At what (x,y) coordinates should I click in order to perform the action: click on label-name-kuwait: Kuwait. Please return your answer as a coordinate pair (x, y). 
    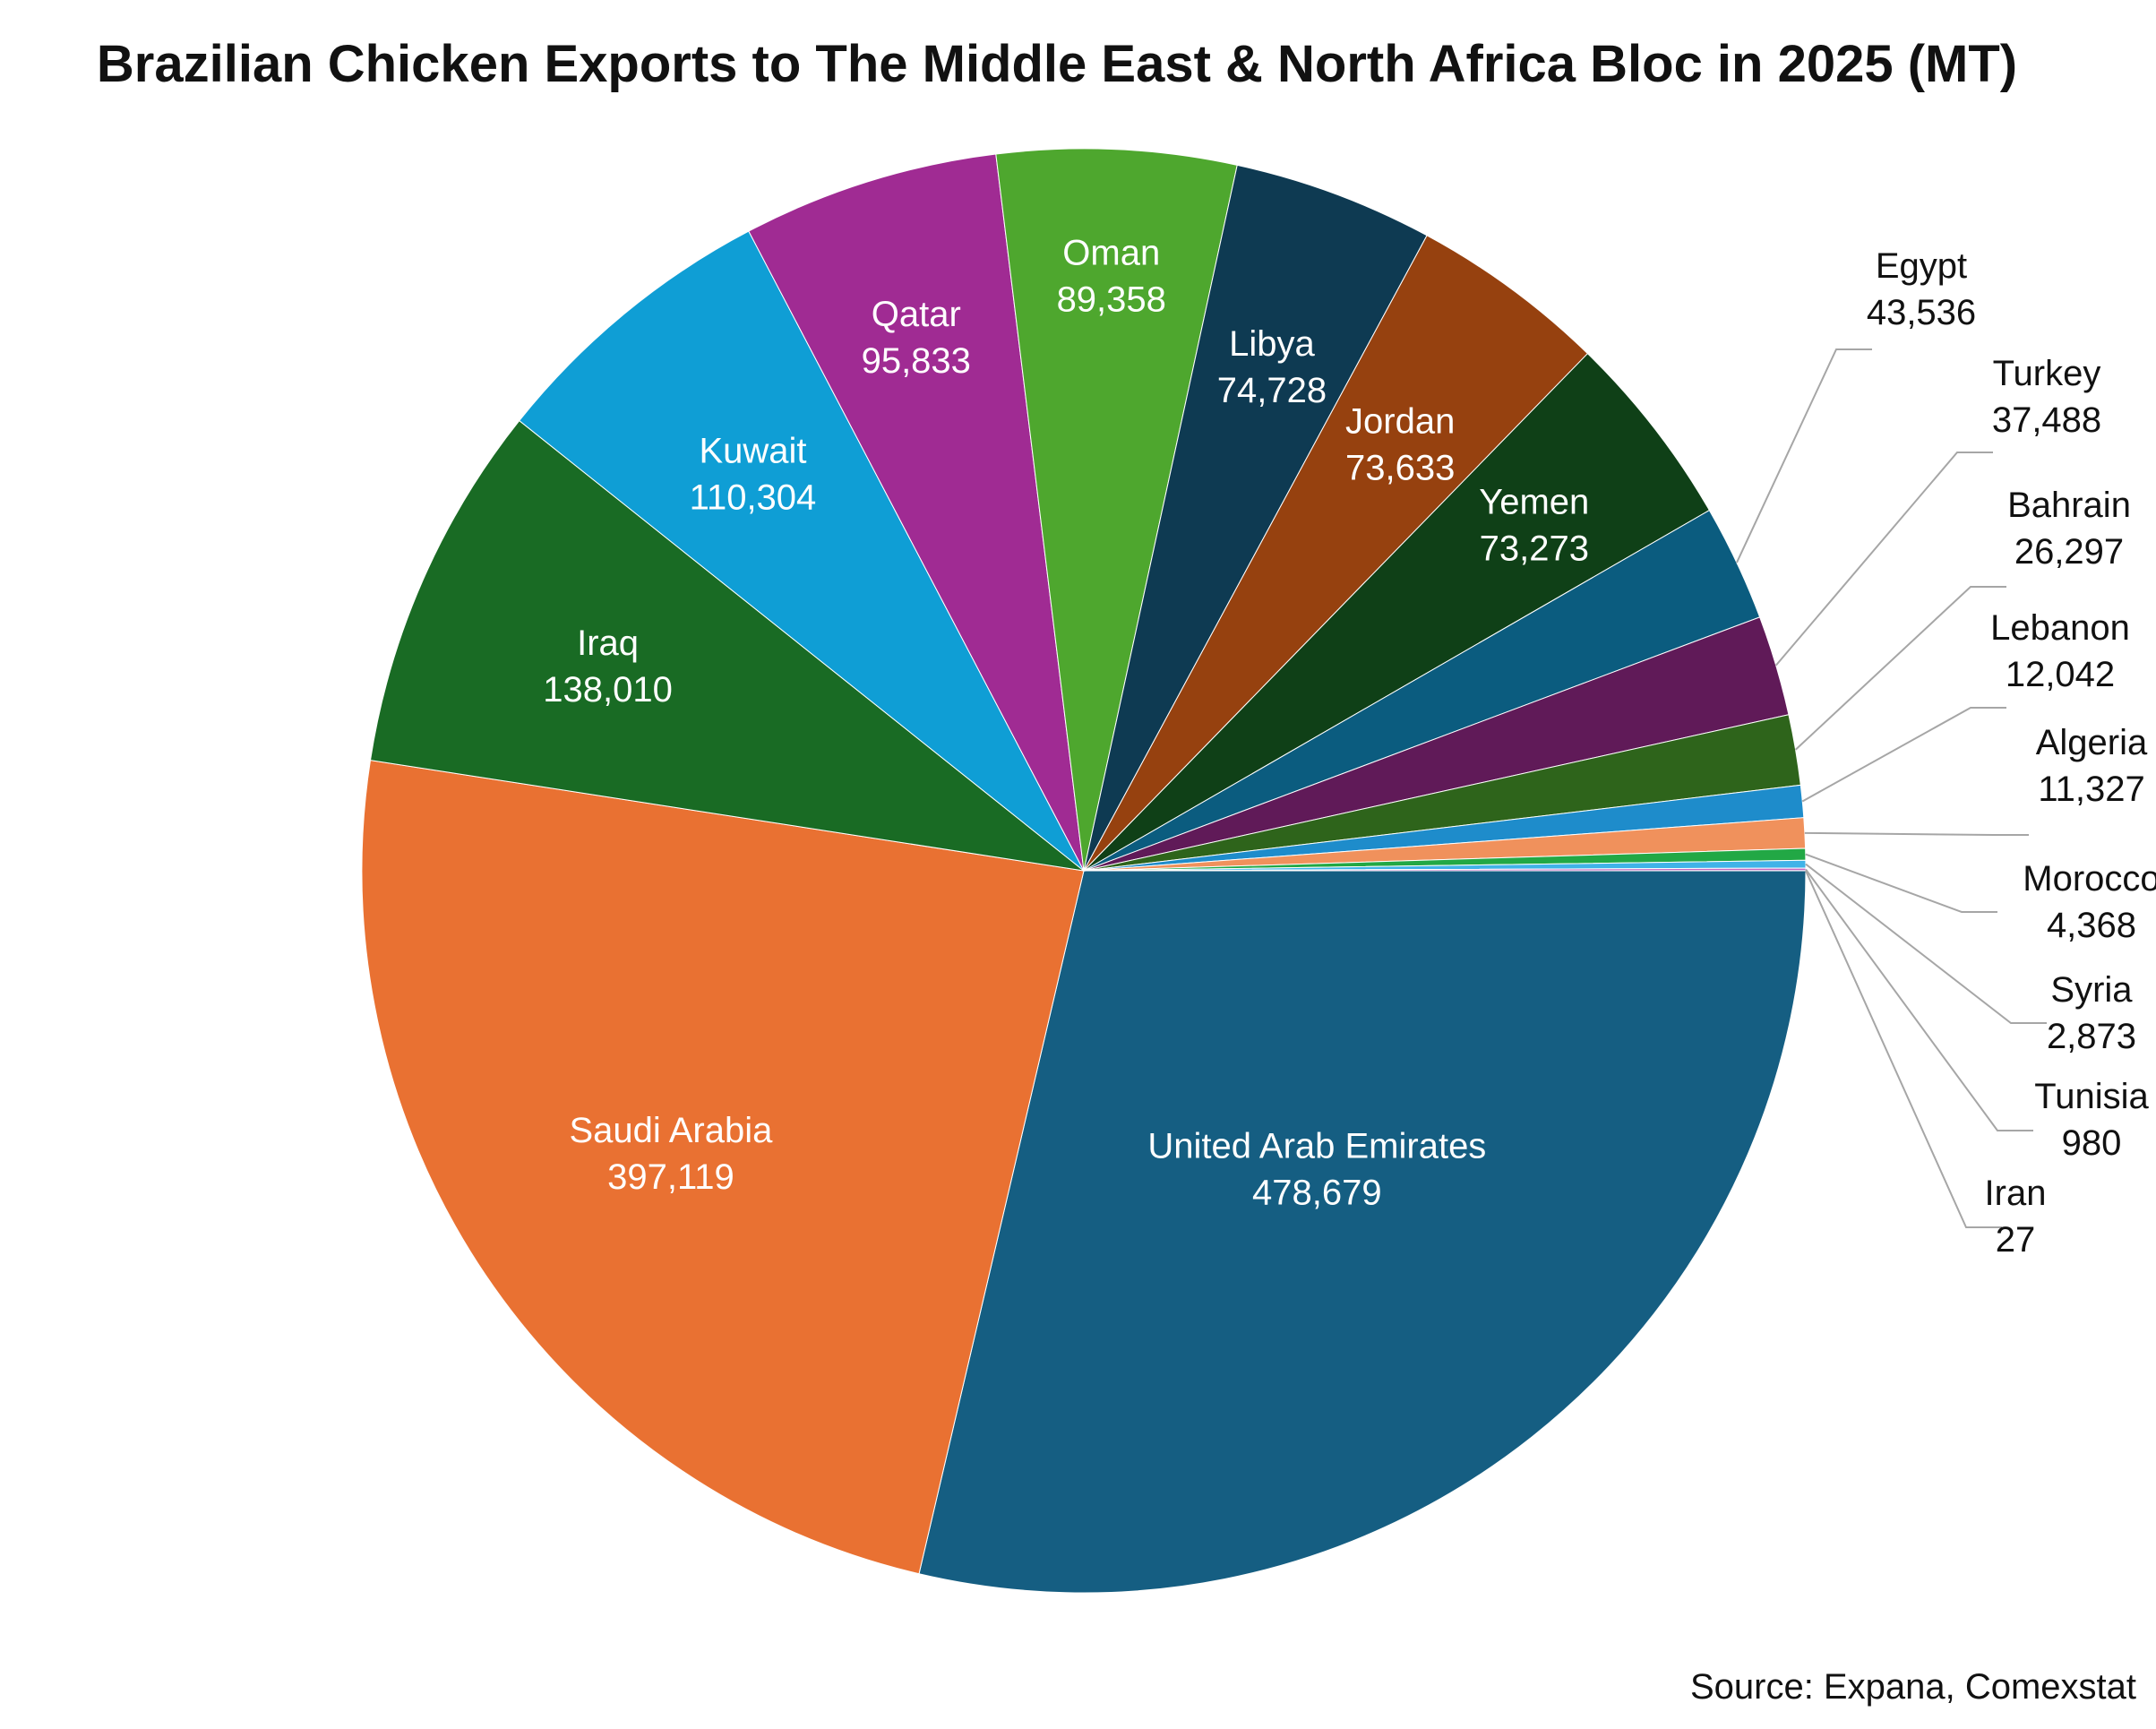
    Looking at the image, I should click on (752, 452).